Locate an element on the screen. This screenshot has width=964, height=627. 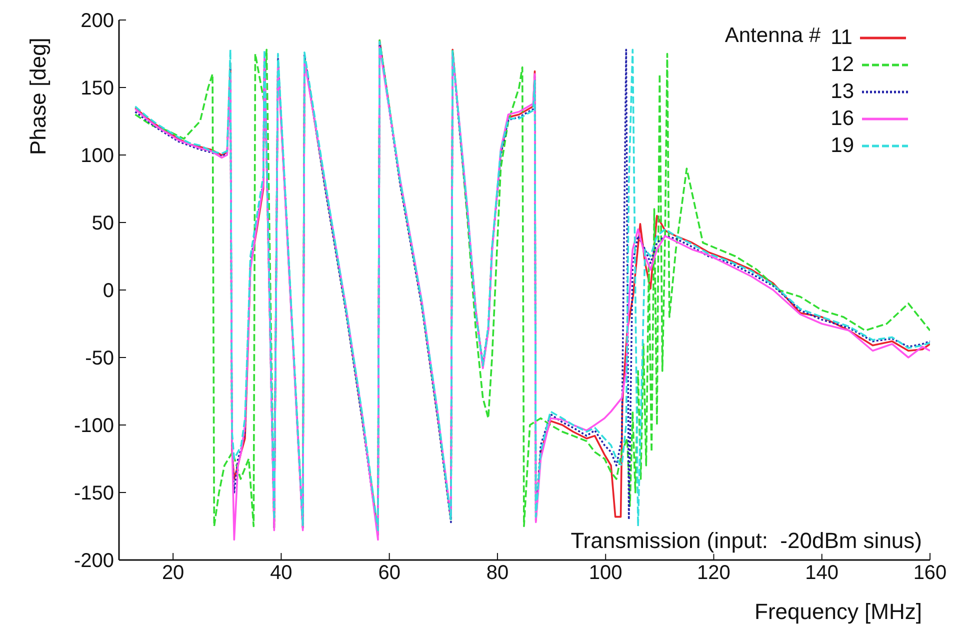
legend-label: 16 is located at coordinates (842, 118).